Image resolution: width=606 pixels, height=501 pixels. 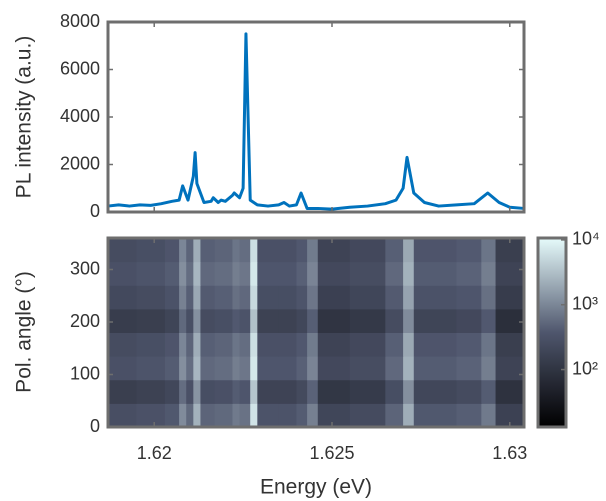 I want to click on x-axis-label: Energy (eV), so click(x=316, y=487).